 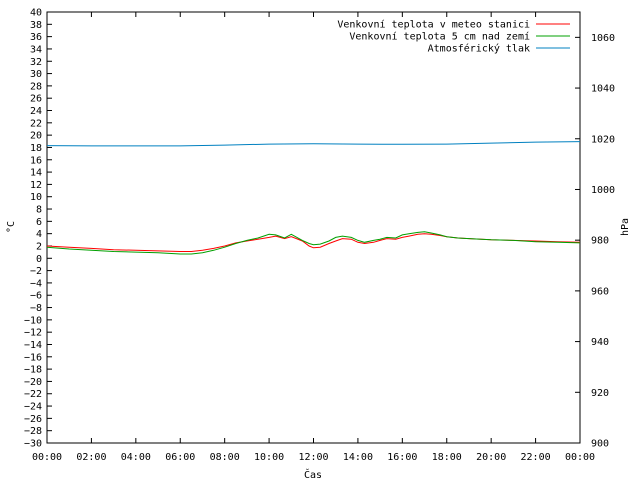 I want to click on y2-tick-label: 960, so click(x=600, y=291).